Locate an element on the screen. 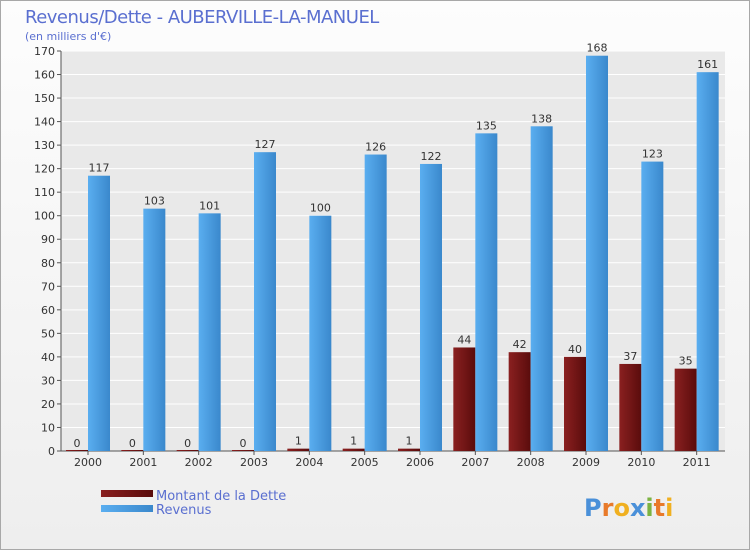  x-tick-label: 2008 is located at coordinates (531, 462).